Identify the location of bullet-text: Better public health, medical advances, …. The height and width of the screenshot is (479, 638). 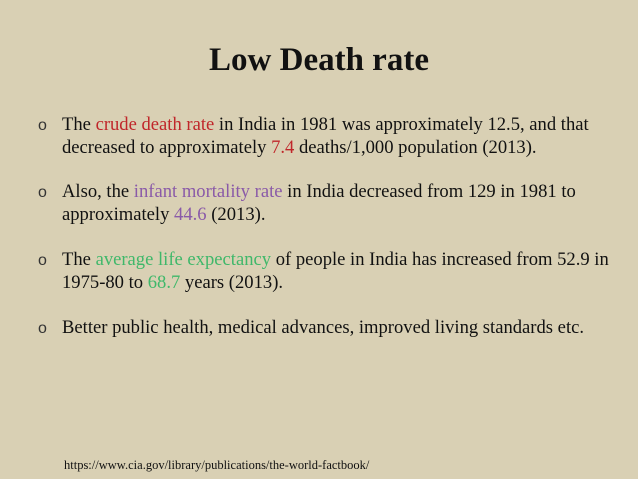
(323, 327).